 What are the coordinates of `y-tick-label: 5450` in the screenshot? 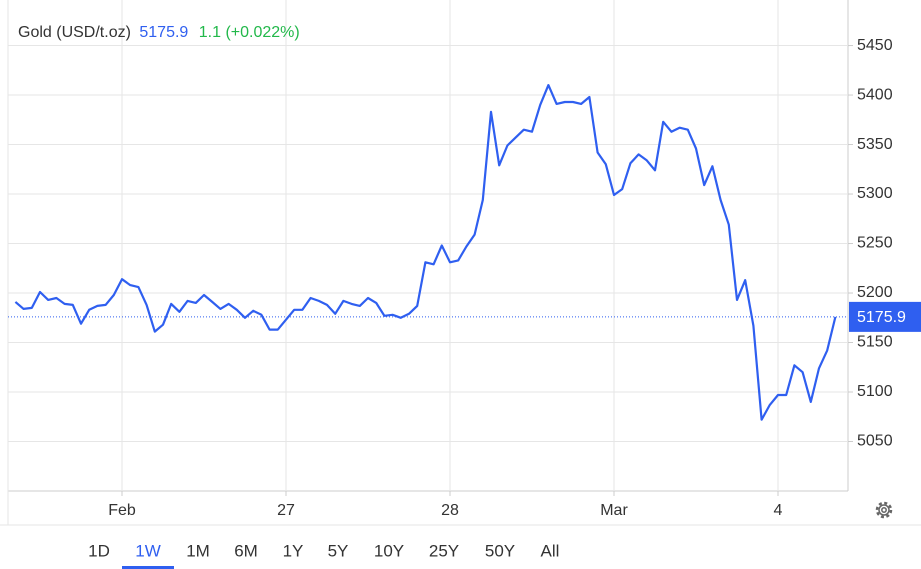 It's located at (875, 45).